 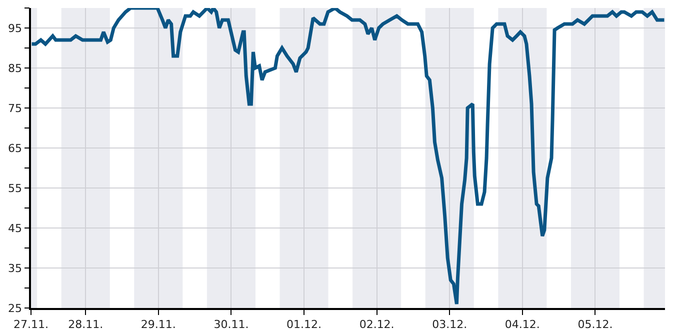 I want to click on y-tick-label: 25, so click(x=15, y=308).